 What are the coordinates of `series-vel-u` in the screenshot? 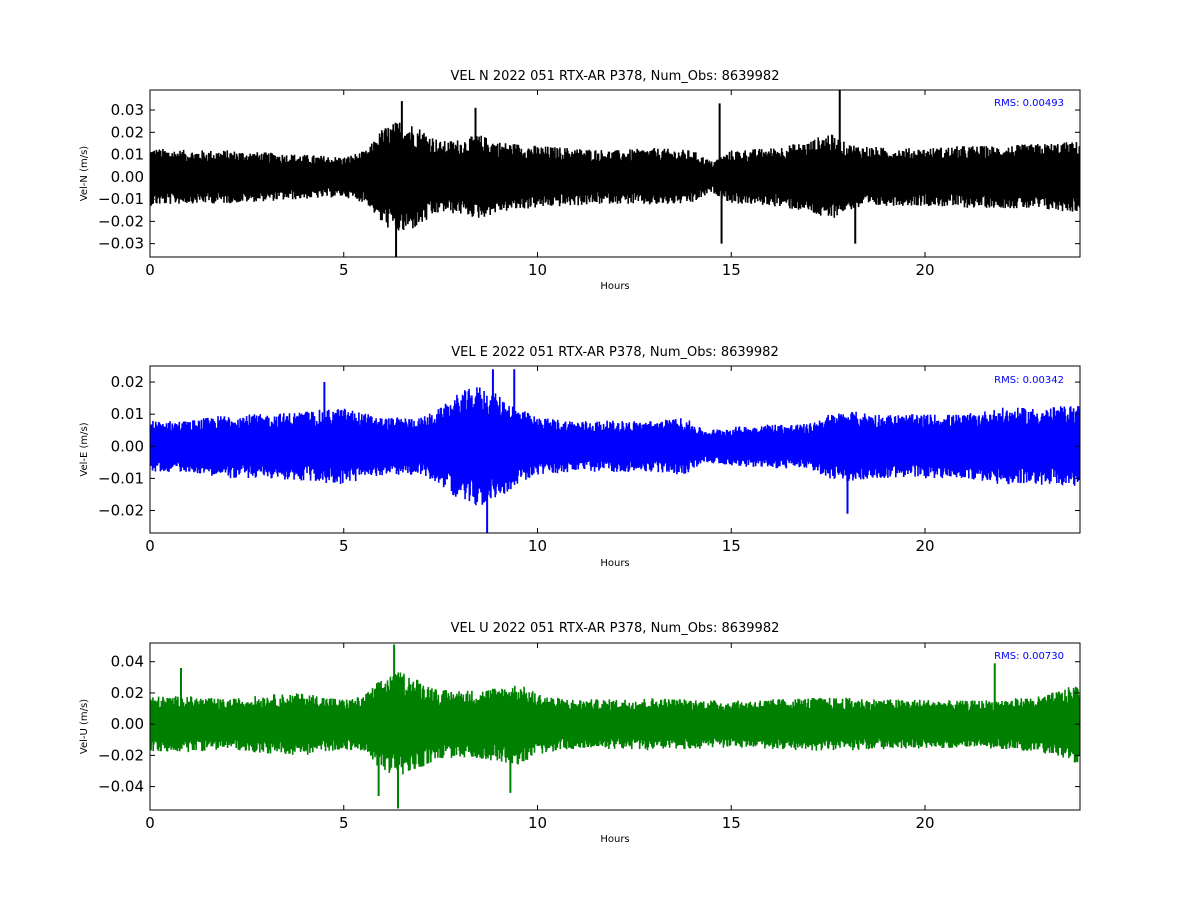 It's located at (615, 726).